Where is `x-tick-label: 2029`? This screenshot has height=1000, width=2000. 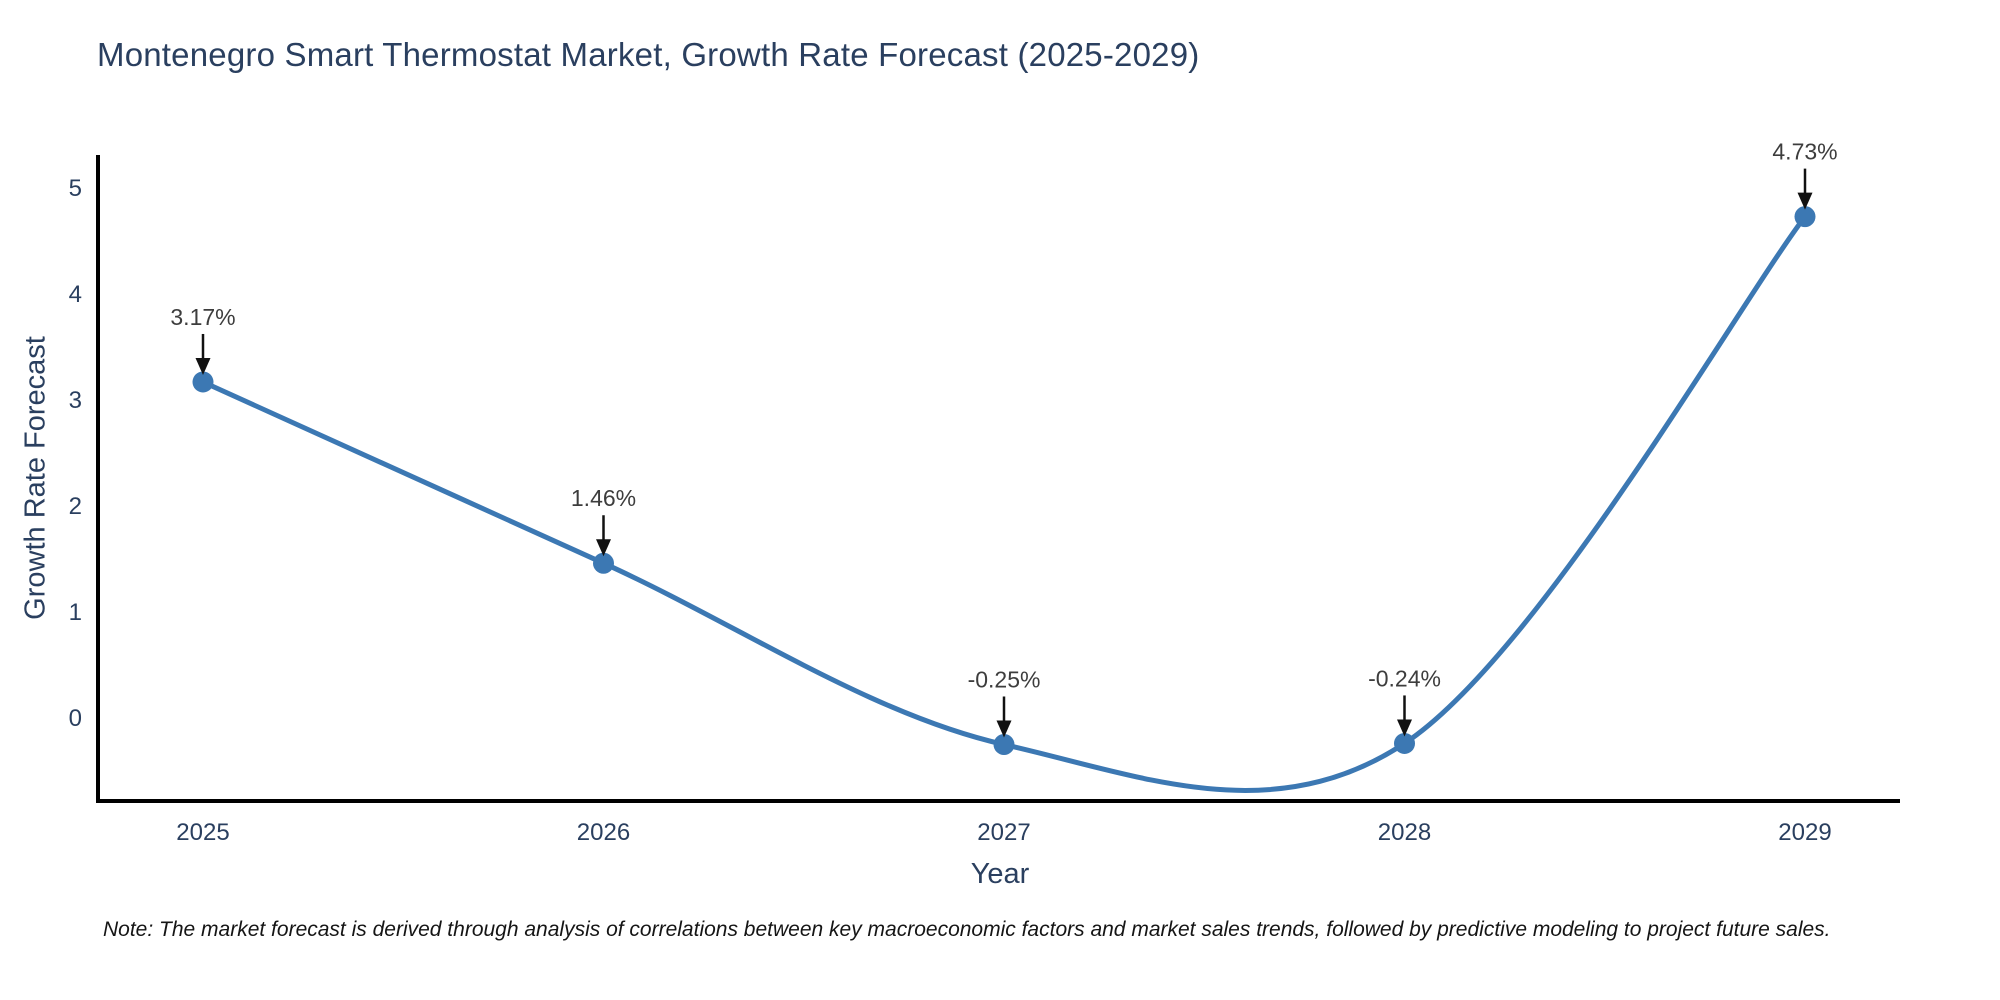 x-tick-label: 2029 is located at coordinates (1804, 832).